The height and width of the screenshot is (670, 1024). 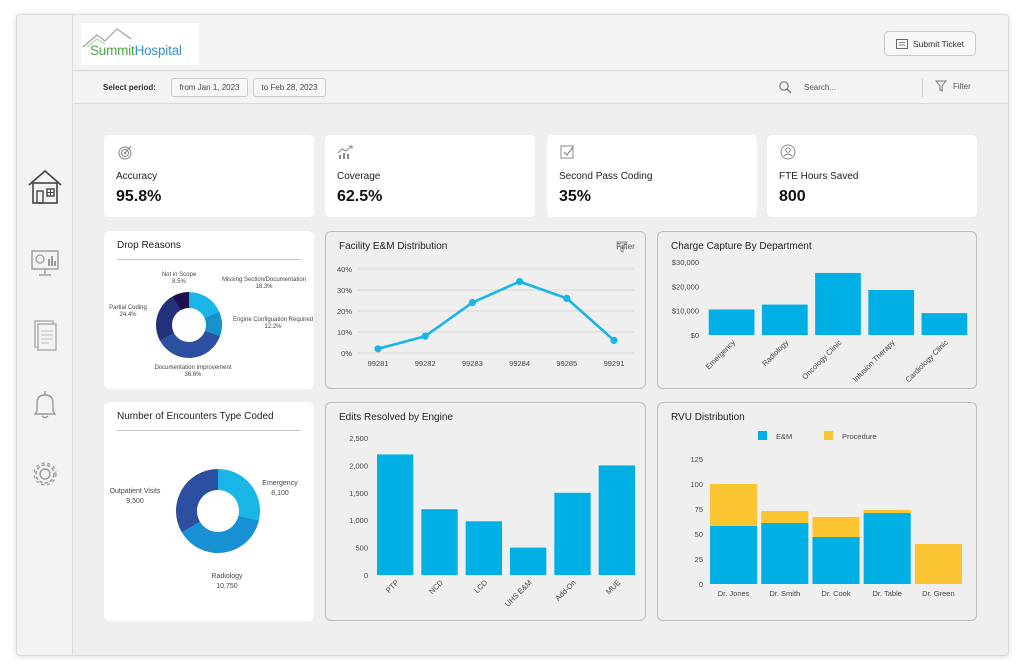 I want to click on x-tick-label: Cardiology Clinic, so click(x=927, y=361).